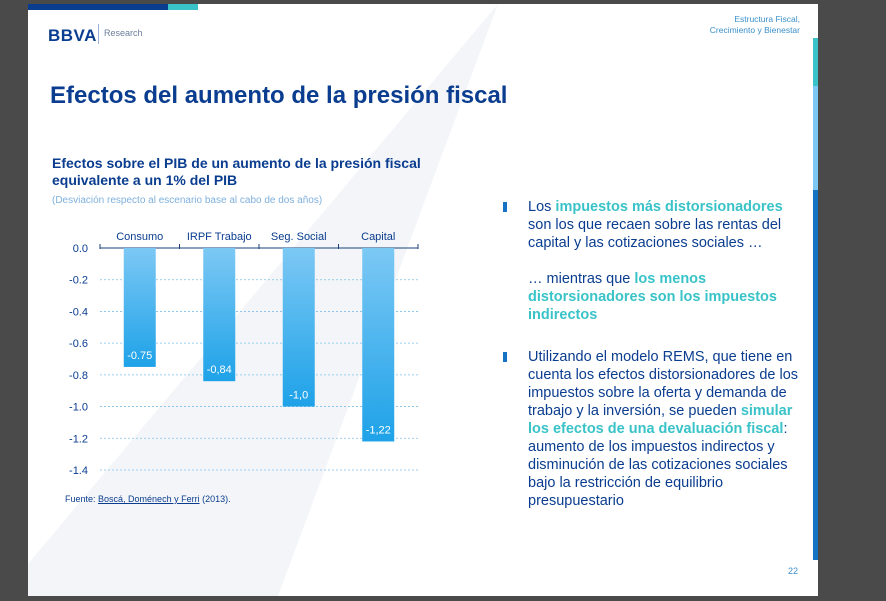 The width and height of the screenshot is (886, 601). Describe the element at coordinates (78, 344) in the screenshot. I see `y-tick-label: -0.6` at that location.